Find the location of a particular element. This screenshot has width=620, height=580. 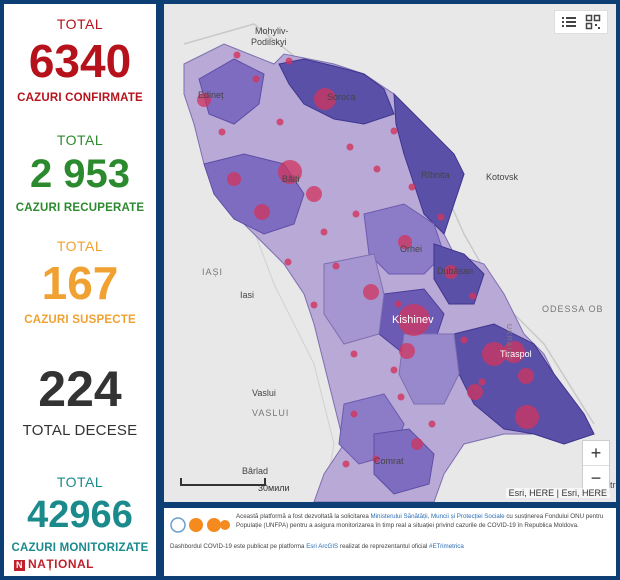

label-soroca: Soroca is located at coordinates (341, 97).